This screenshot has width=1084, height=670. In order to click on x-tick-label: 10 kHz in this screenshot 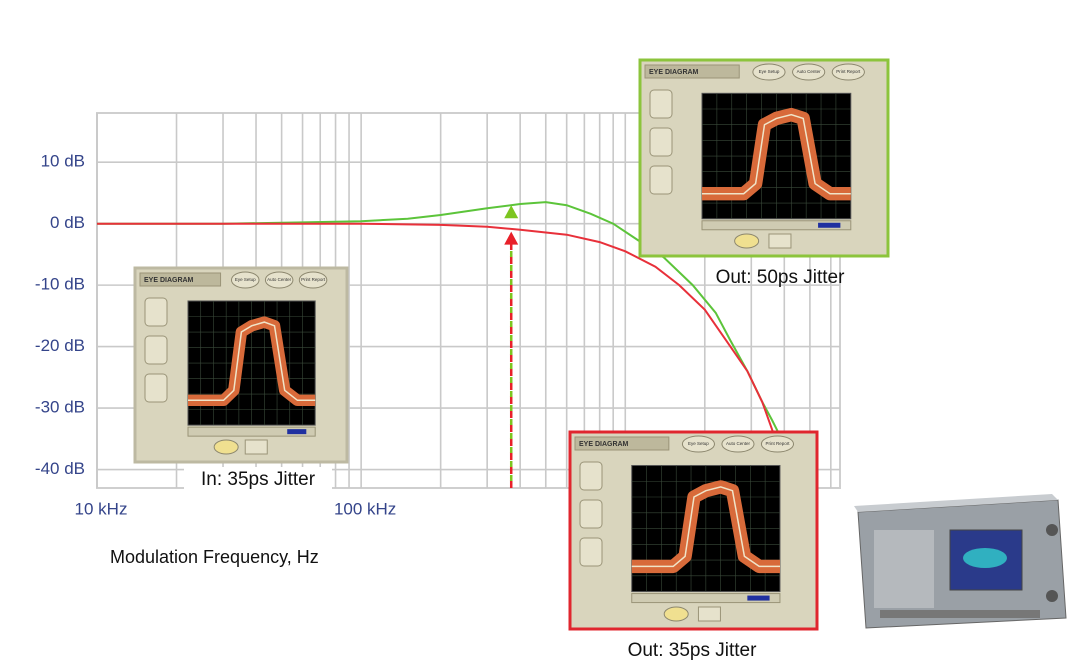, I will do `click(101, 508)`.